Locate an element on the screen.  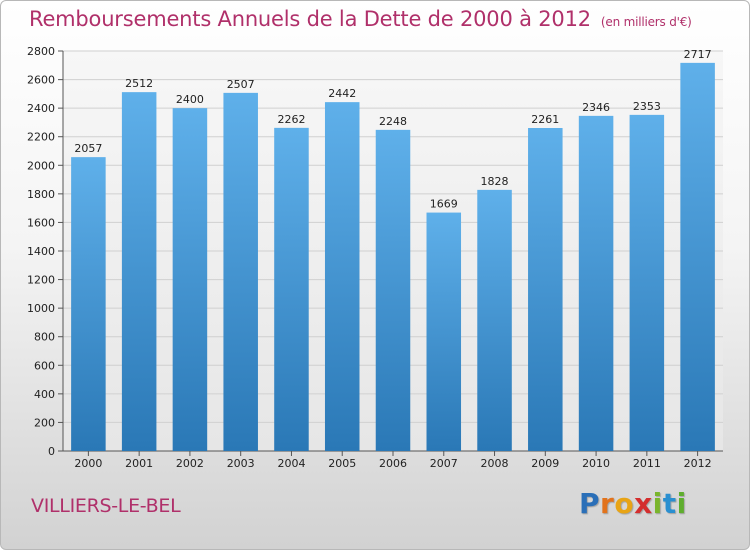
logo-letter: t is located at coordinates (669, 503).